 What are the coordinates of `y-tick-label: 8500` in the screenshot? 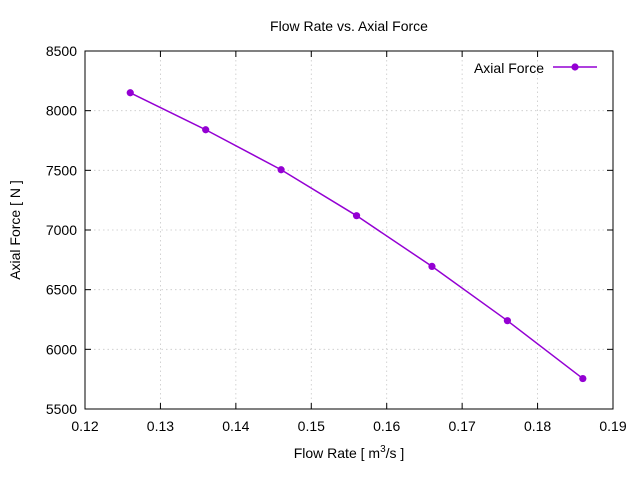 It's located at (61, 51).